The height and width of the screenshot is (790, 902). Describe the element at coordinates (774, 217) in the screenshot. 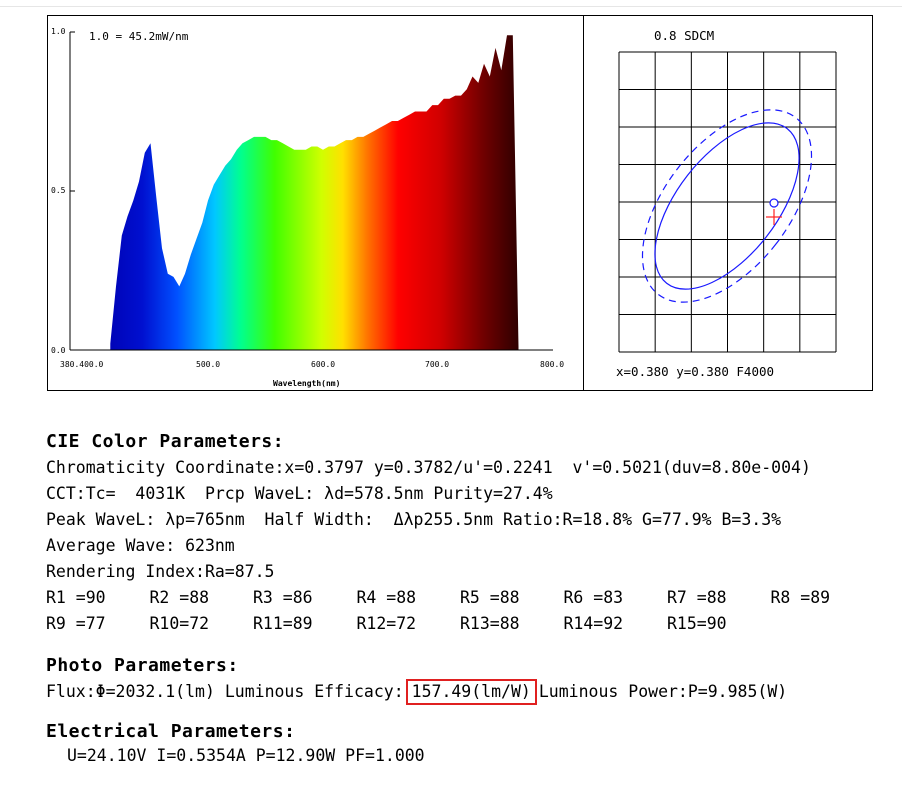

I see `sdcm-measured-point` at that location.